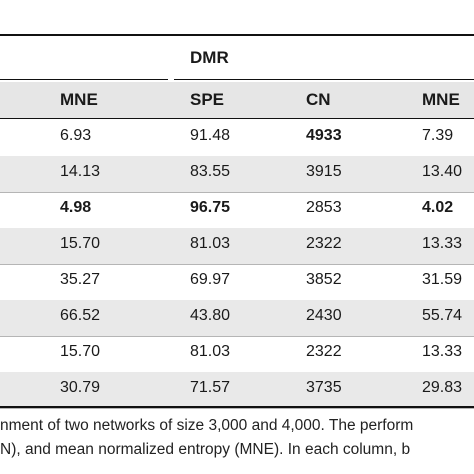  I want to click on column-header: SPE, so click(207, 99).